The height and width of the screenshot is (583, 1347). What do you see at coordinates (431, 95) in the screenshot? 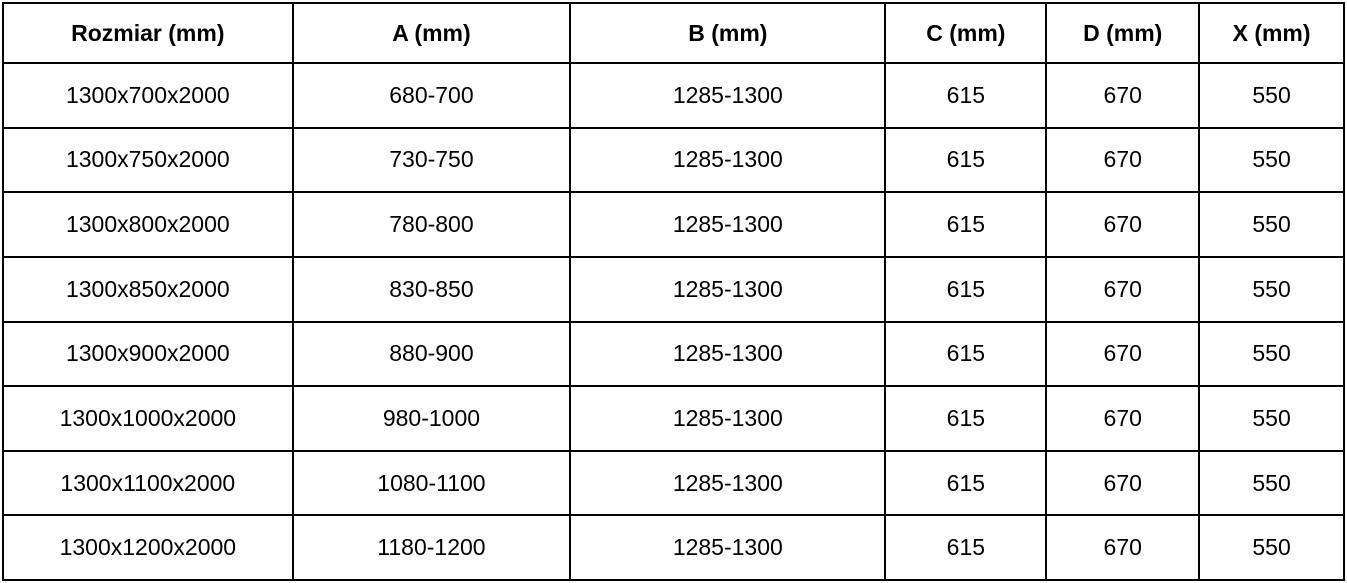
I see `table-cell: 680-700` at bounding box center [431, 95].